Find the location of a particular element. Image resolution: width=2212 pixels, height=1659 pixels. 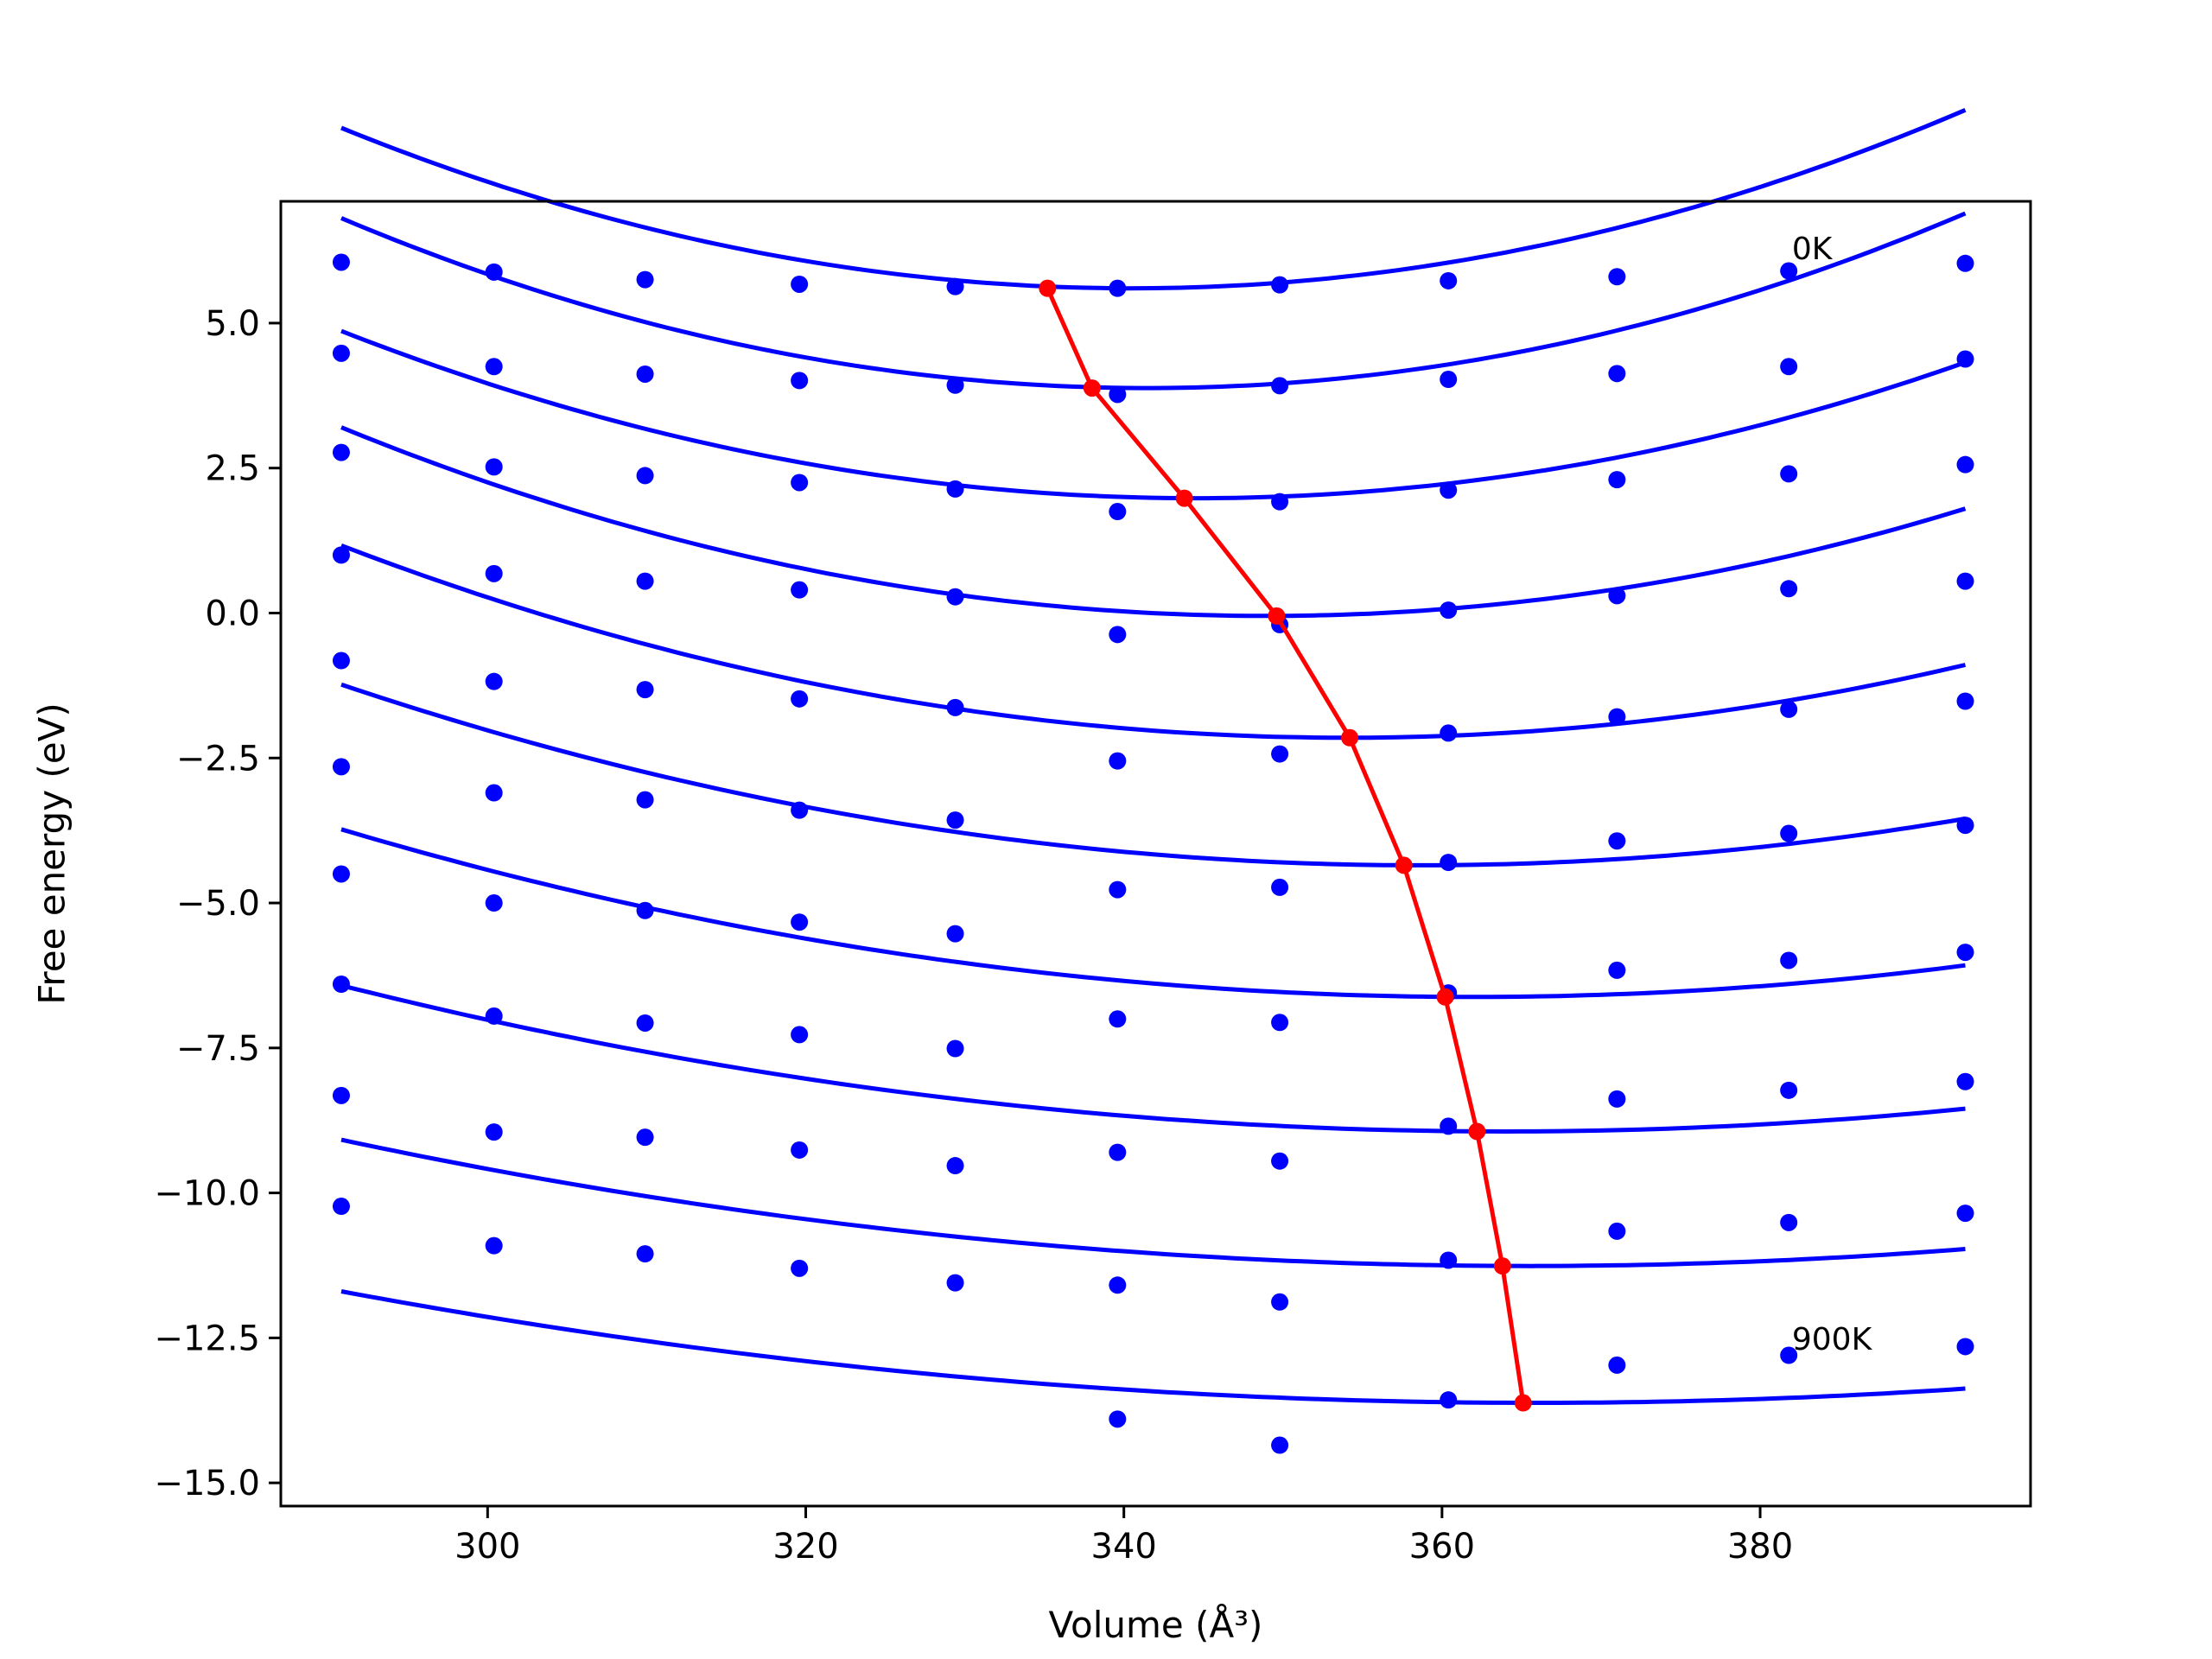

annotation-label: 0K is located at coordinates (1813, 249).